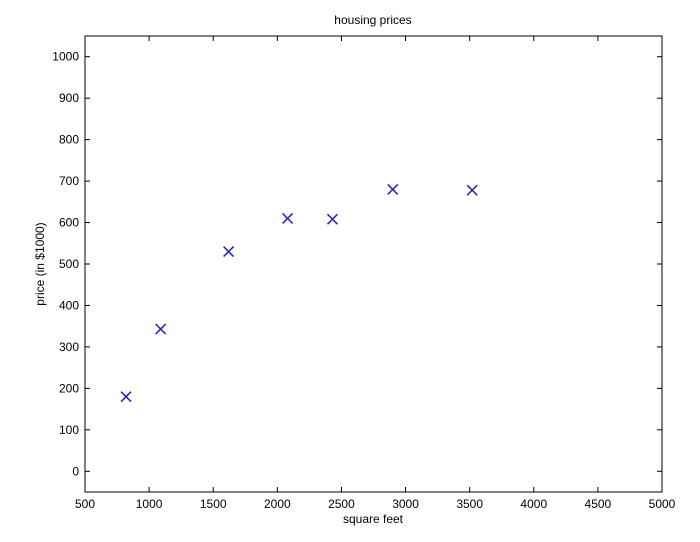 The width and height of the screenshot is (700, 542). What do you see at coordinates (69, 305) in the screenshot?
I see `y-tick-label: 400` at bounding box center [69, 305].